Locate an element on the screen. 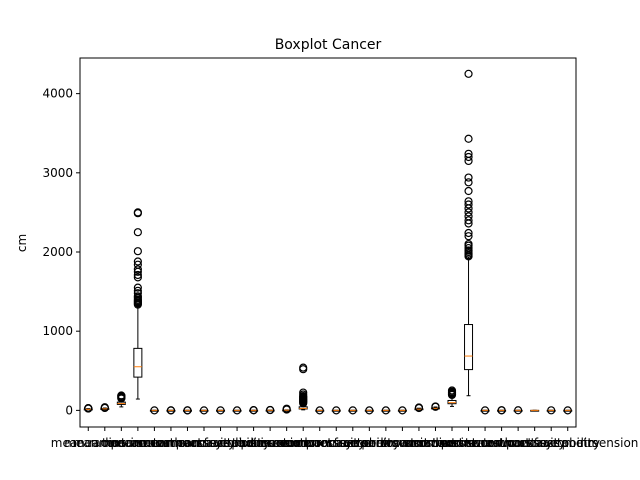 The height and width of the screenshot is (480, 640). x-tick-label: worst smoothness is located at coordinates (484, 443).